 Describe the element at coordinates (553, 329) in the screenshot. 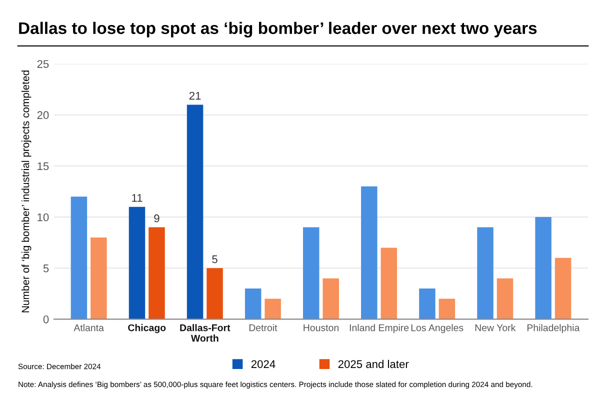

I see `x-tick-label: Philadelphia` at that location.